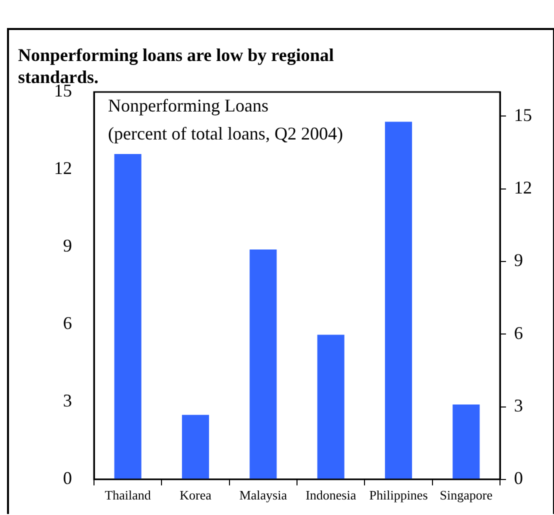  What do you see at coordinates (67, 400) in the screenshot?
I see `y-tick-label: 3` at bounding box center [67, 400].